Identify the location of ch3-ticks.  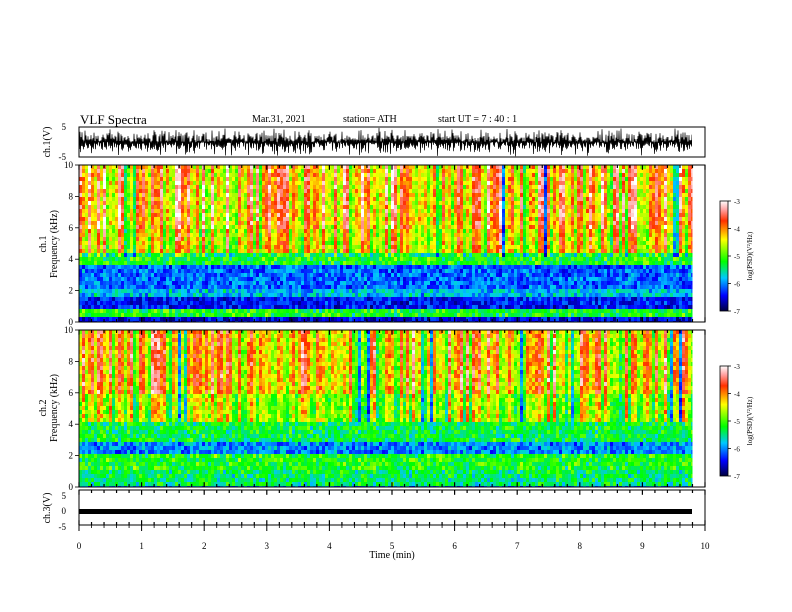
(392, 507).